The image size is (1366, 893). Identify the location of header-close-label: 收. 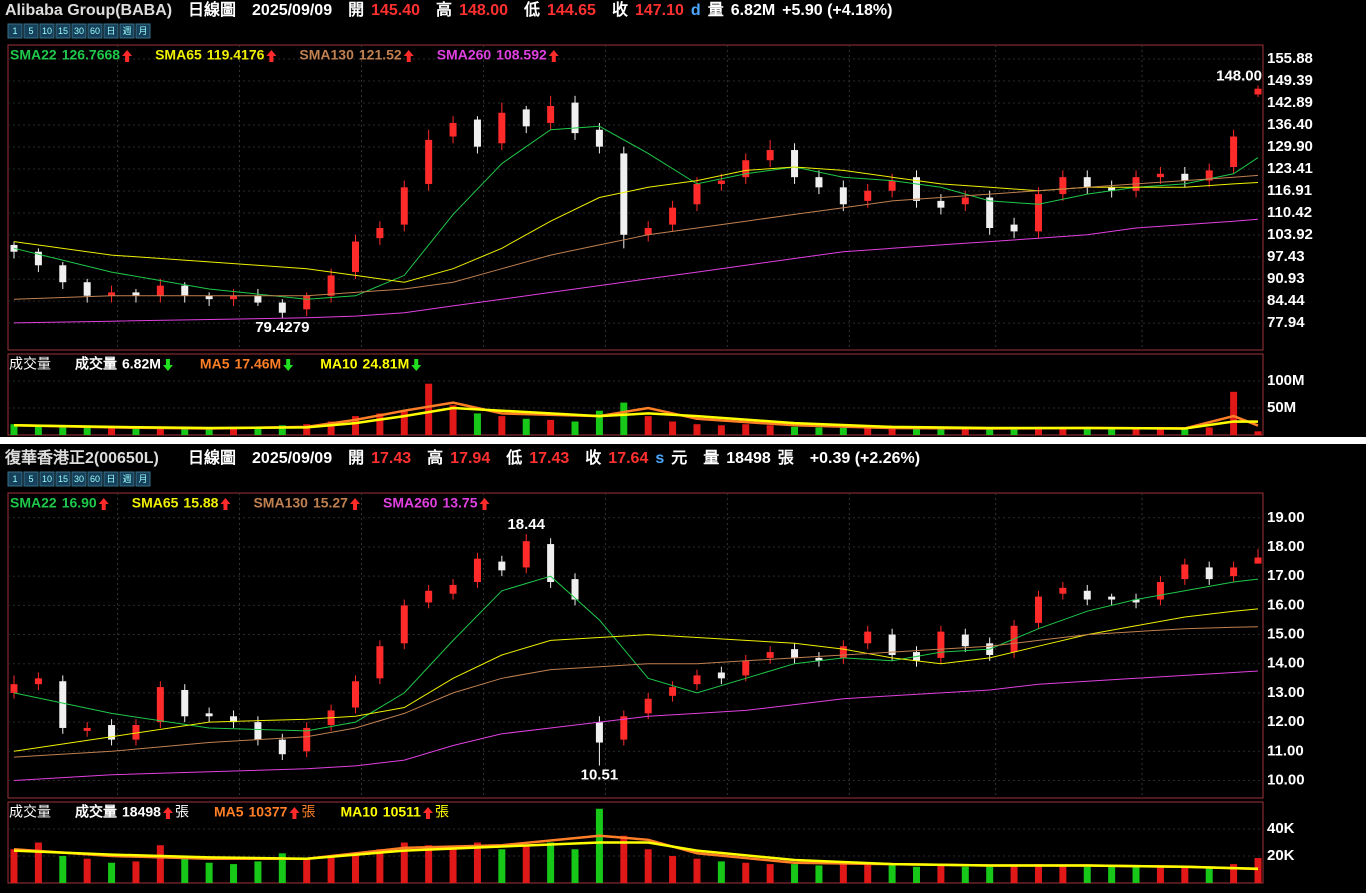
(593, 457).